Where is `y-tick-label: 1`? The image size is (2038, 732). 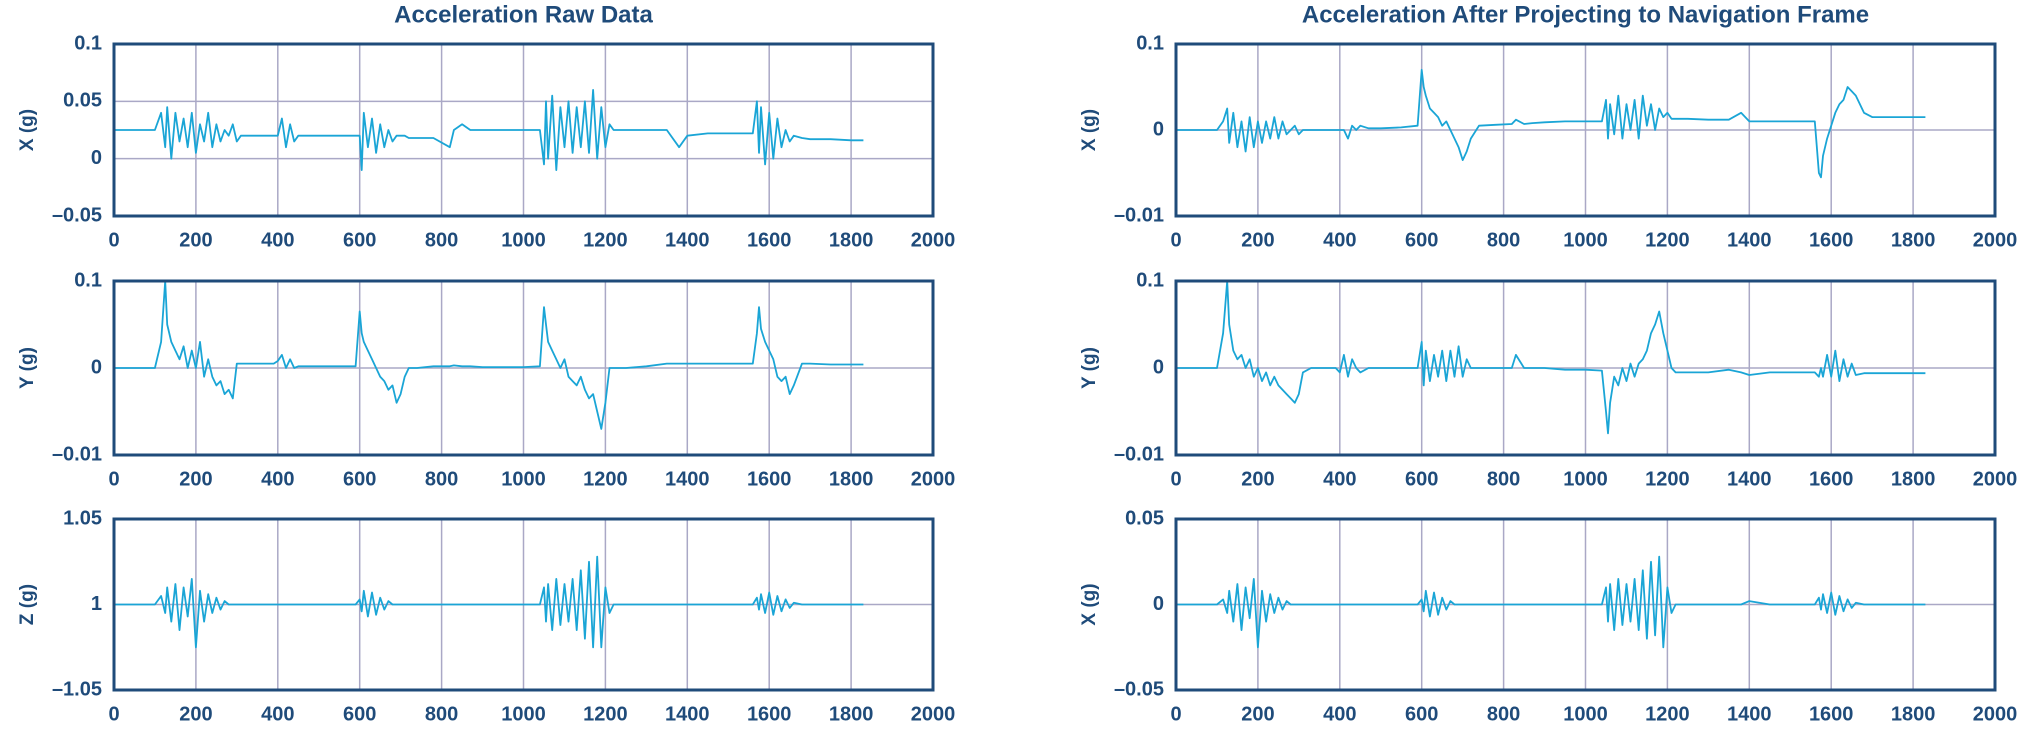
y-tick-label: 1 is located at coordinates (96, 604).